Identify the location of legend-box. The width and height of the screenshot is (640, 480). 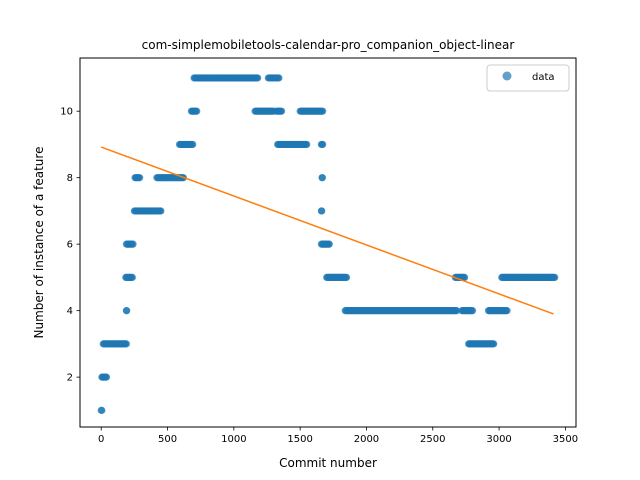
(528, 78).